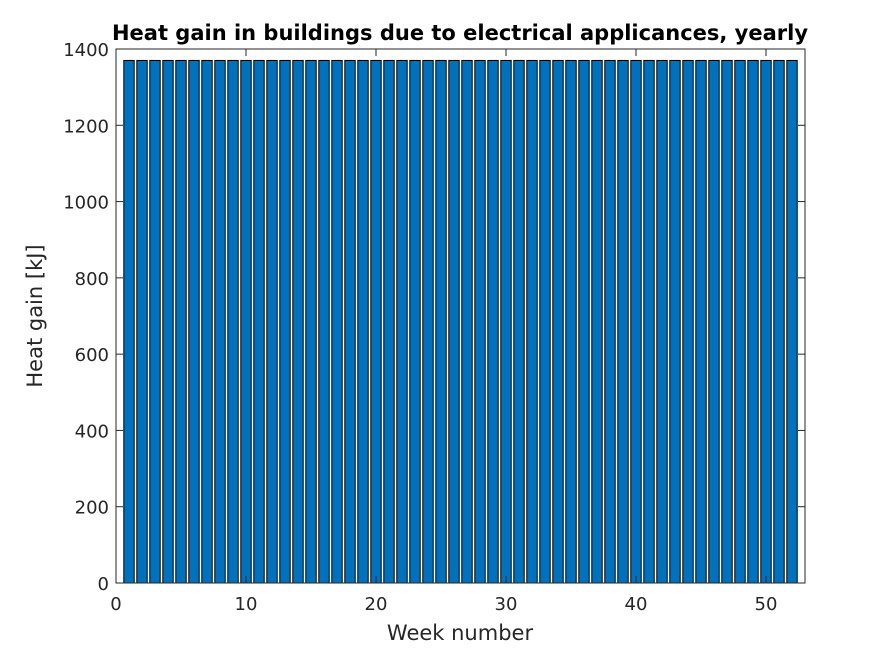  I want to click on x-tick-label: 0, so click(115, 604).